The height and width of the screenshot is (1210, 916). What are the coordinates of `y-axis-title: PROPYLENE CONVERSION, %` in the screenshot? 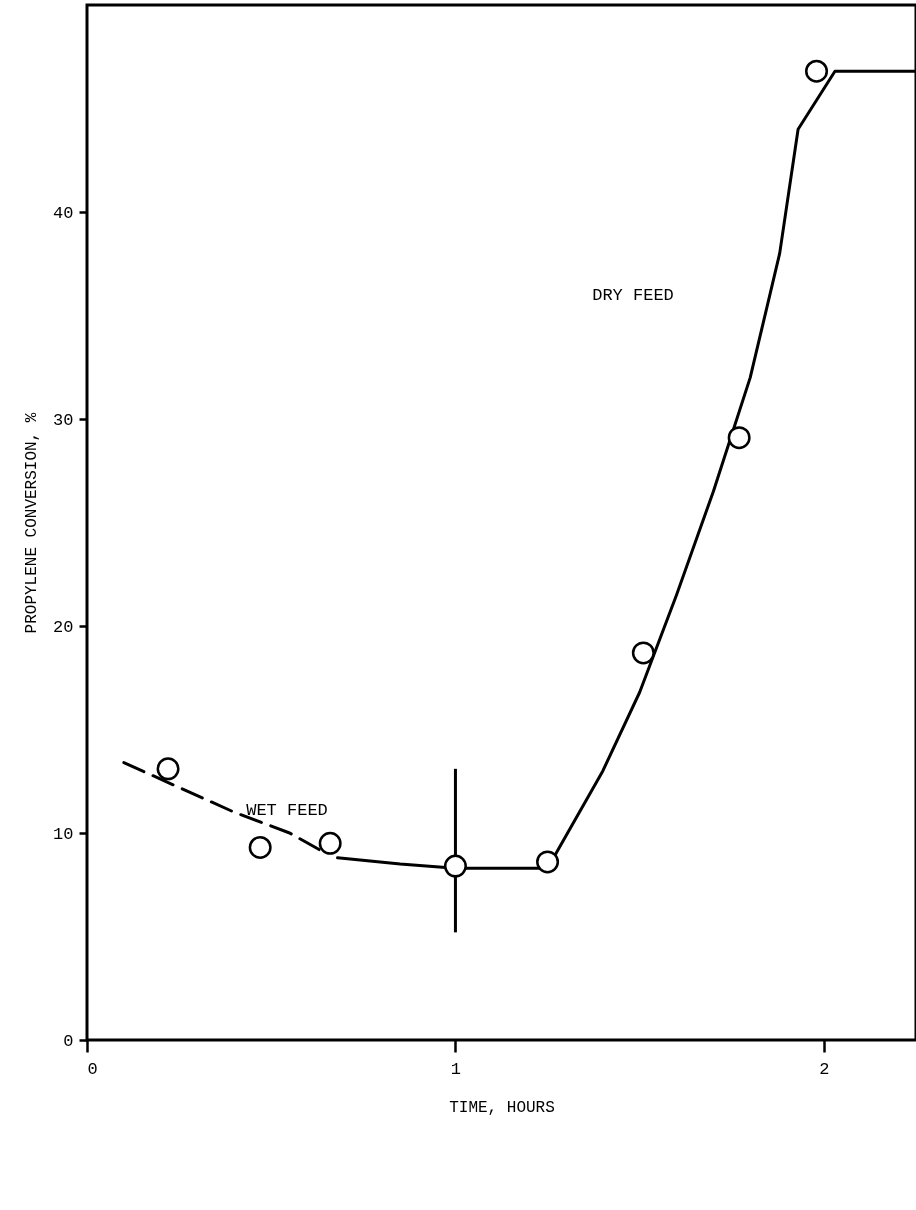 It's located at (32, 523).